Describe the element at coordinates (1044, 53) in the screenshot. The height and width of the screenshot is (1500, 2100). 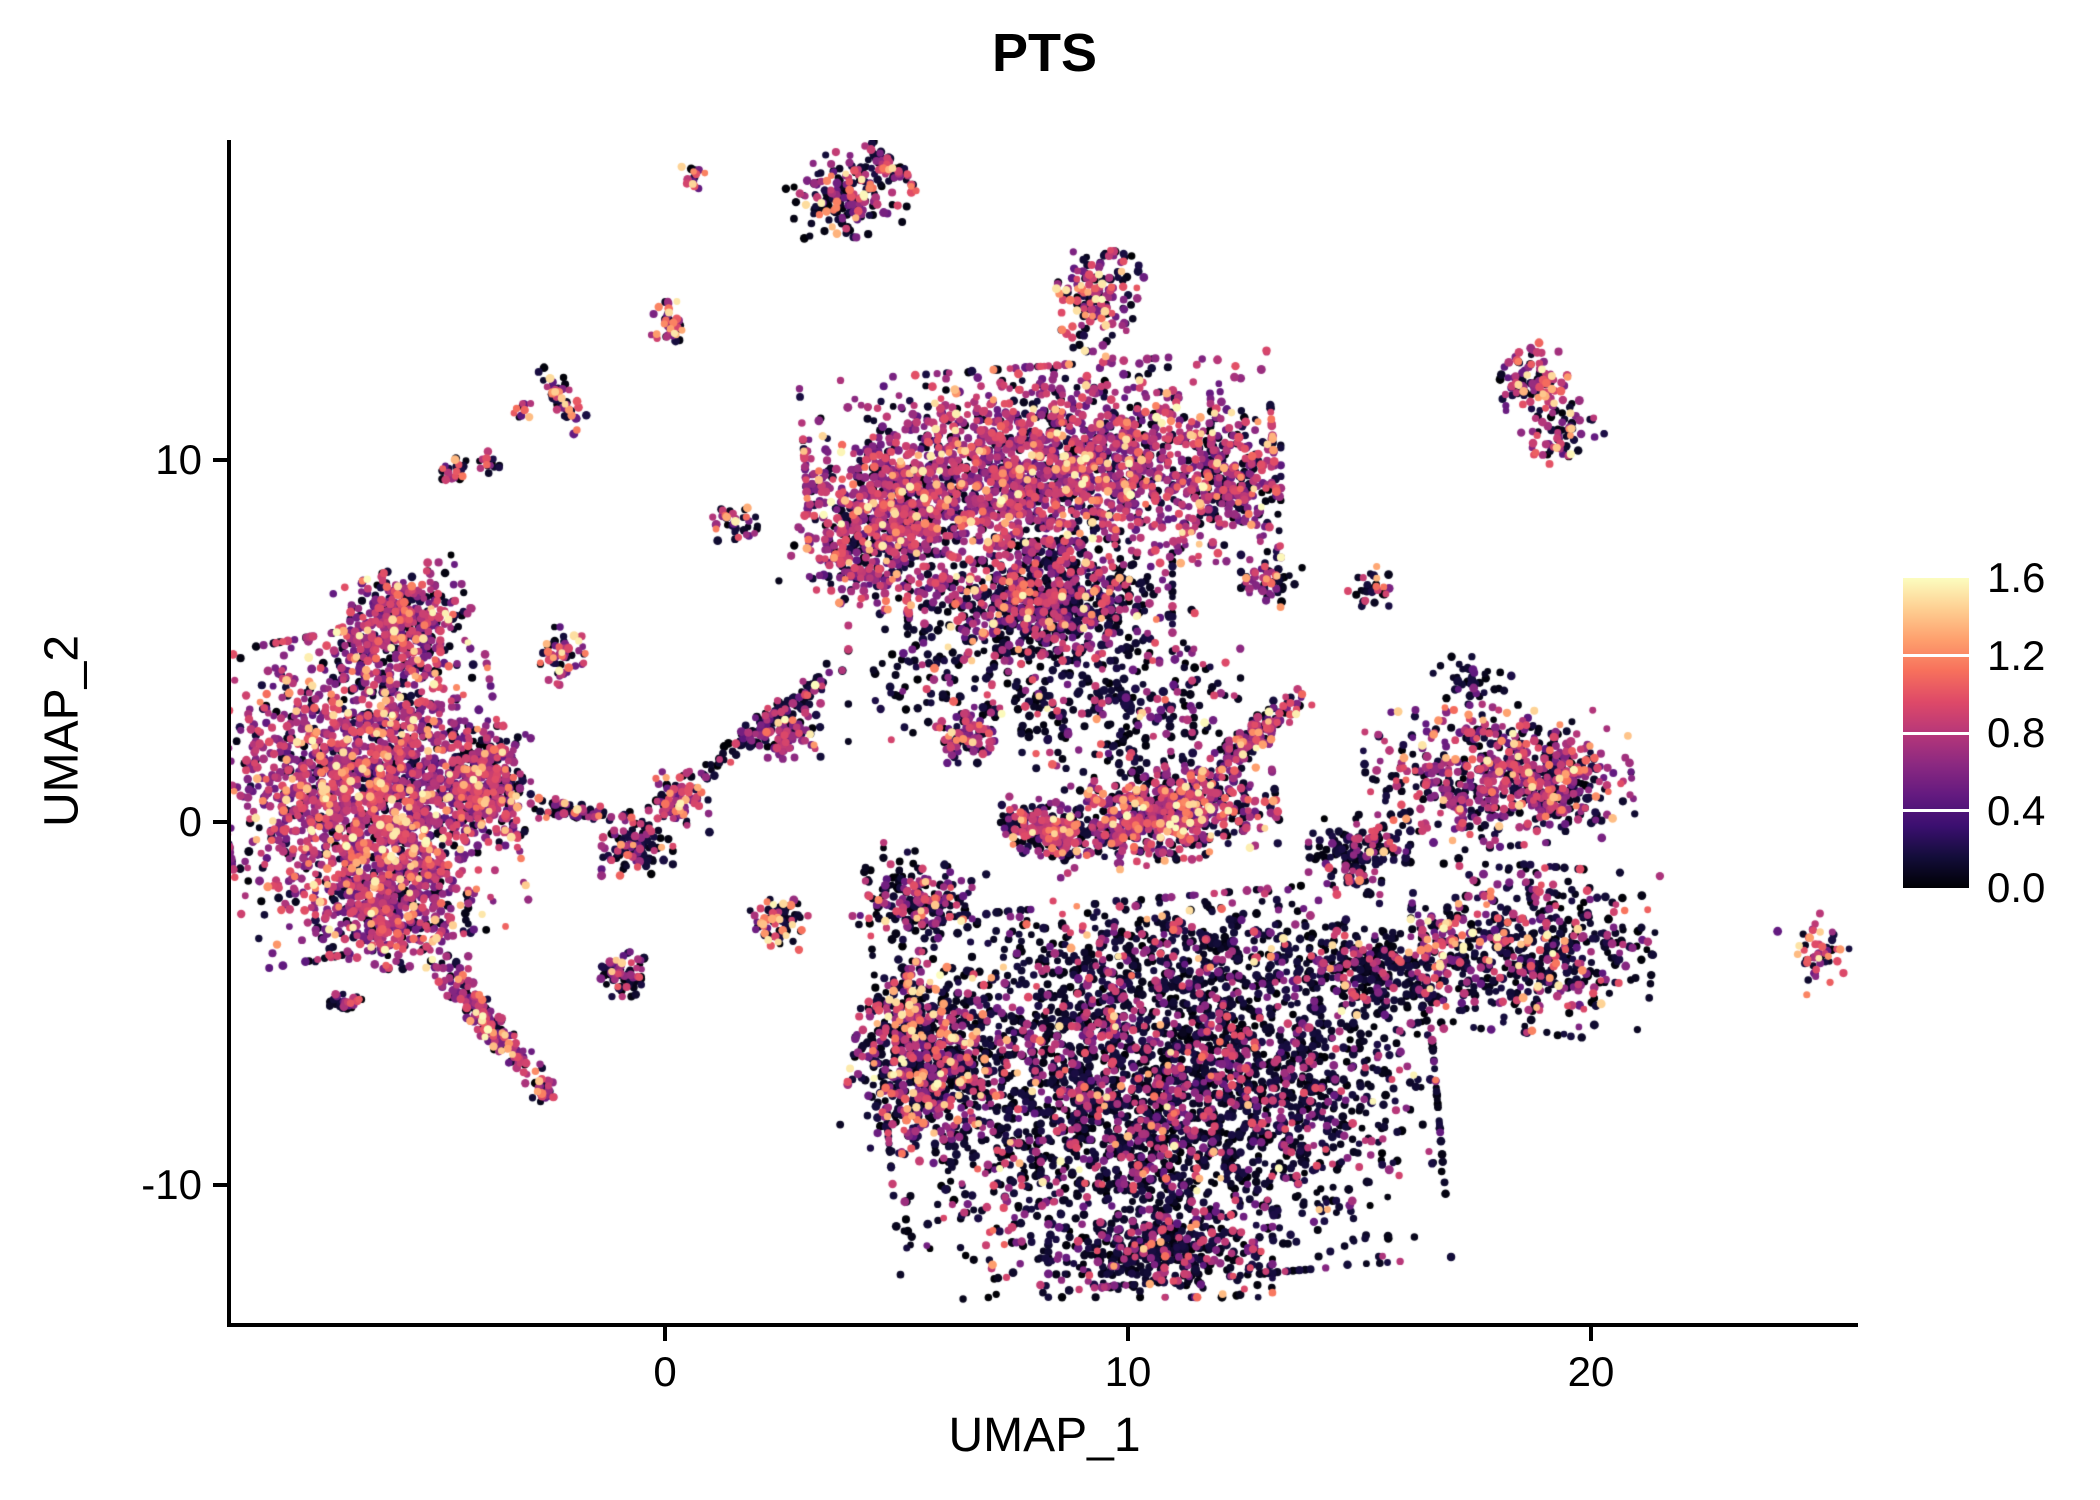
I see `plot-title: PTS` at that location.